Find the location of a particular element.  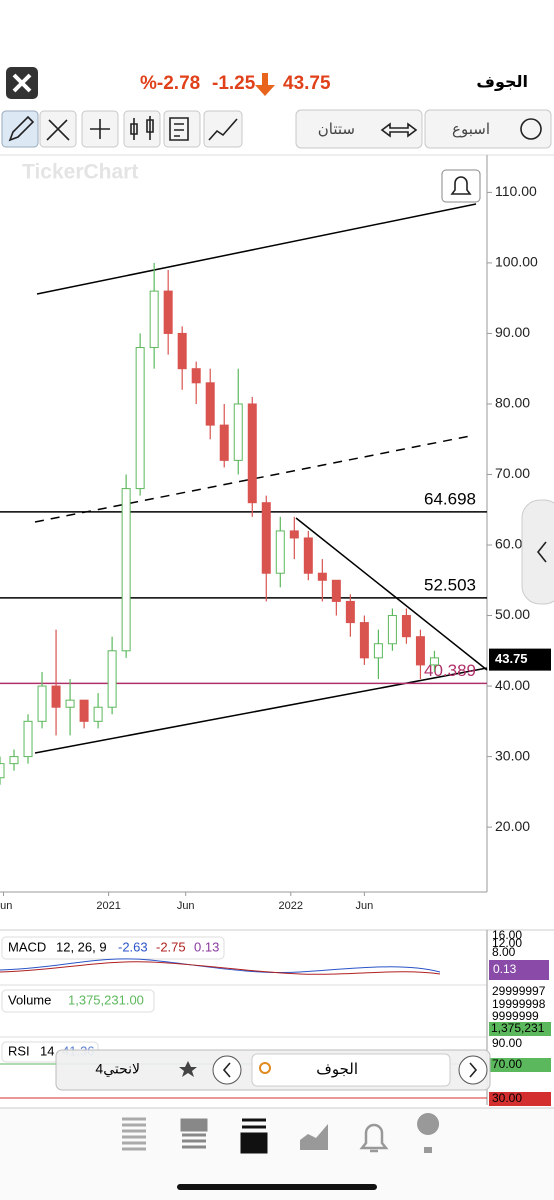

symbol-title: الجوف is located at coordinates (502, 82).